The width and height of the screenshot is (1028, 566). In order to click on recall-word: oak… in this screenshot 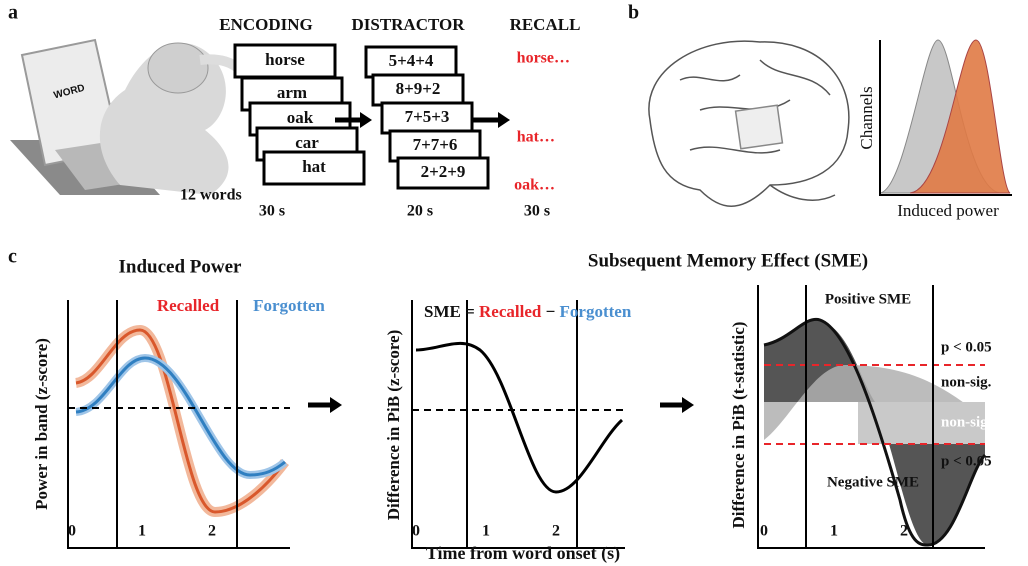, I will do `click(534, 185)`.